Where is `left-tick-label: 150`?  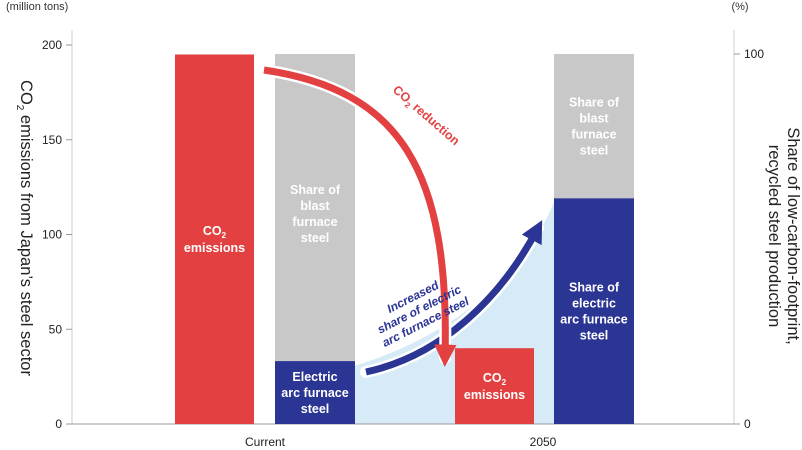 left-tick-label: 150 is located at coordinates (52, 140).